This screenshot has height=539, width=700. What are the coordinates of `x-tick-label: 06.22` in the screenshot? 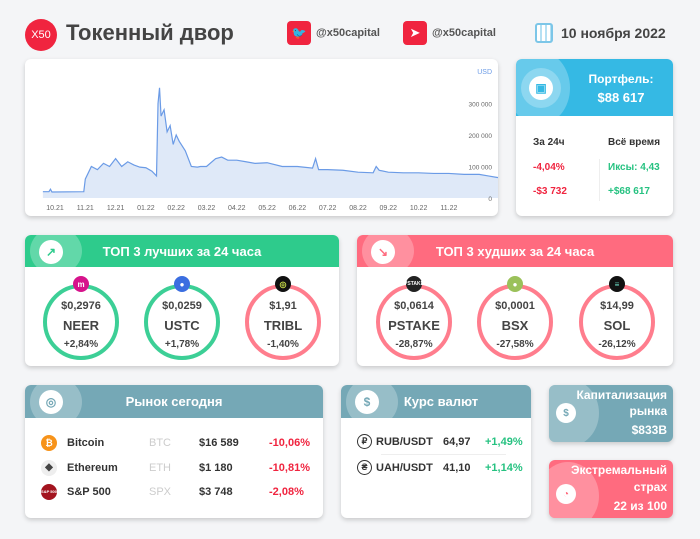 It's located at (298, 208).